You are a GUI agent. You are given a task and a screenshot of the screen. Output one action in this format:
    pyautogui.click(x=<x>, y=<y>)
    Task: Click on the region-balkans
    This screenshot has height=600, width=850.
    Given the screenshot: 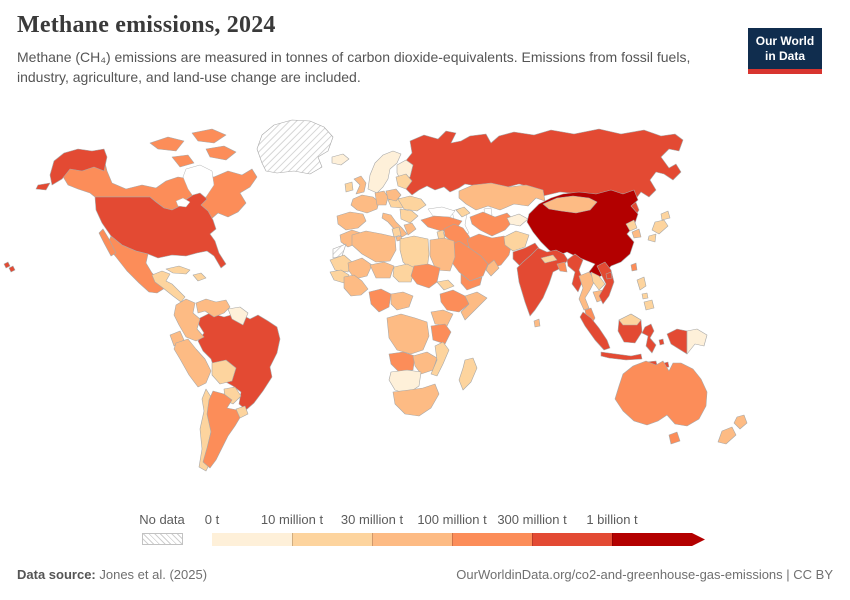 What is the action you would take?
    pyautogui.click(x=409, y=216)
    